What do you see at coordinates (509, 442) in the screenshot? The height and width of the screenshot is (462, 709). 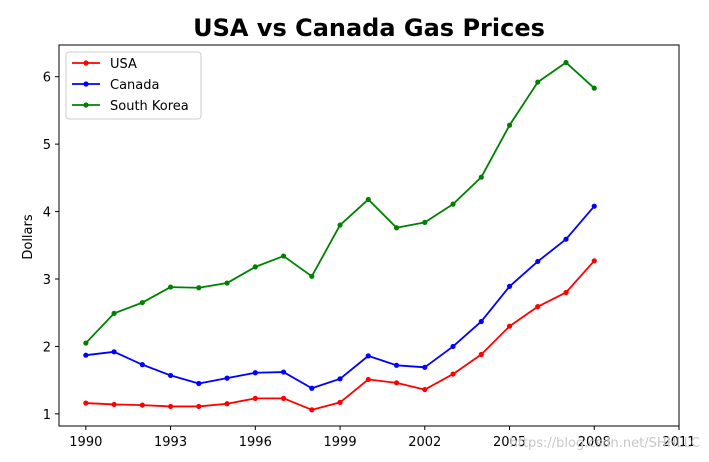 I see `x-tick-label: 2005` at bounding box center [509, 442].